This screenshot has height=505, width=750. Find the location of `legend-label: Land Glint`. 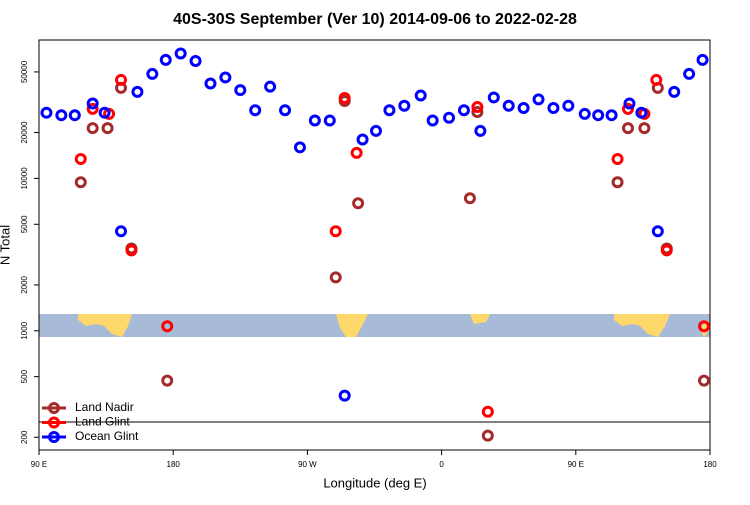

legend-label: Land Glint is located at coordinates (102, 422).